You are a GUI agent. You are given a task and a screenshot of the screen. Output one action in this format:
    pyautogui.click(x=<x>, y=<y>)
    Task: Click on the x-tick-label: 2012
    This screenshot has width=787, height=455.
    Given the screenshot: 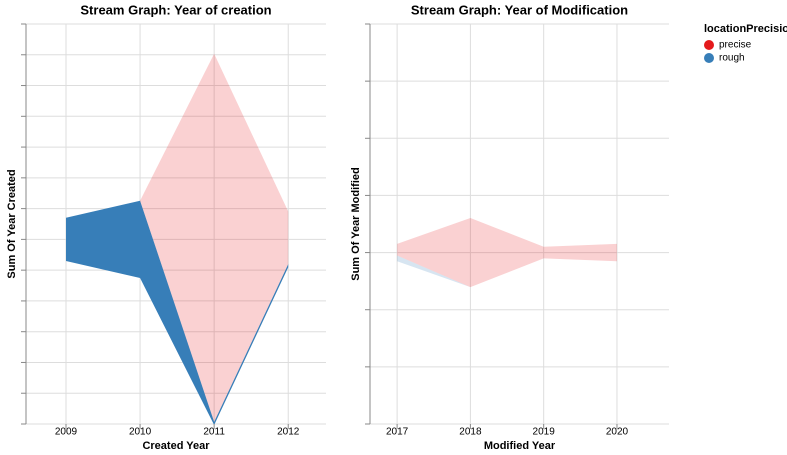 What is the action you would take?
    pyautogui.click(x=288, y=432)
    